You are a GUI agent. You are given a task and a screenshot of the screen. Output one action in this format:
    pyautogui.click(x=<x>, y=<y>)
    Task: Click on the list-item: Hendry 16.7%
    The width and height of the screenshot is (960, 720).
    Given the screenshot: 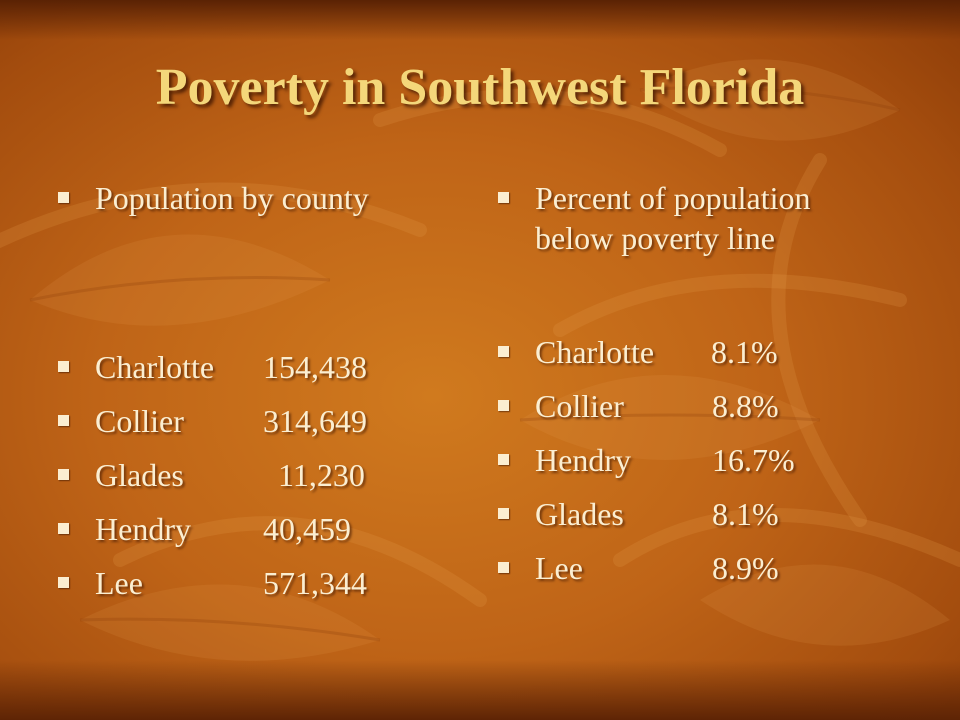 What is the action you would take?
    pyautogui.click(x=646, y=460)
    